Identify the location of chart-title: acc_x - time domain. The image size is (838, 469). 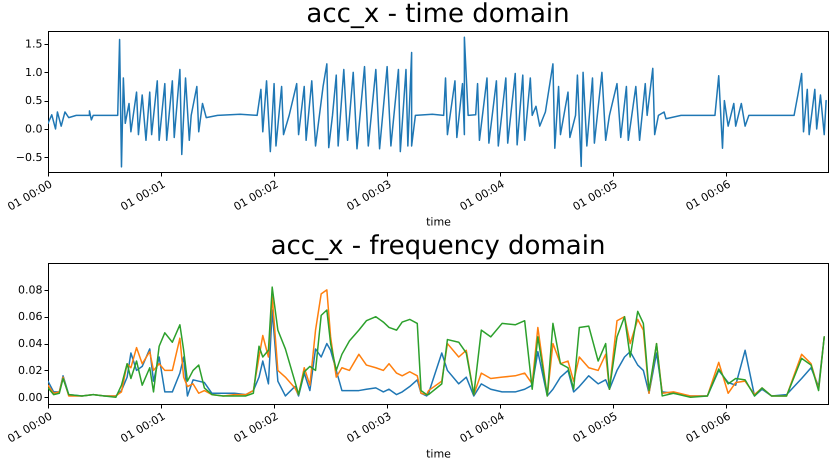
(438, 14).